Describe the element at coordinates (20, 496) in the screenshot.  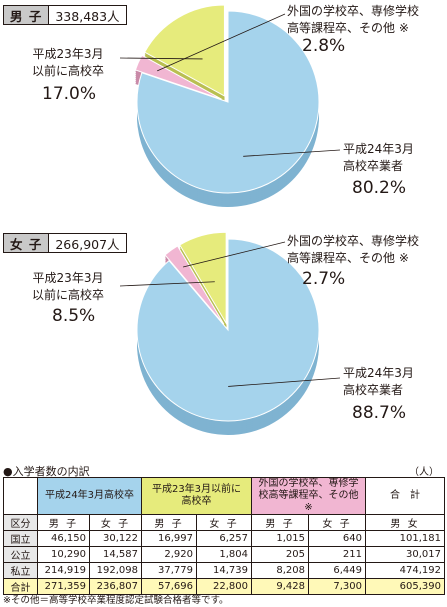
I see `corner-cell` at that location.